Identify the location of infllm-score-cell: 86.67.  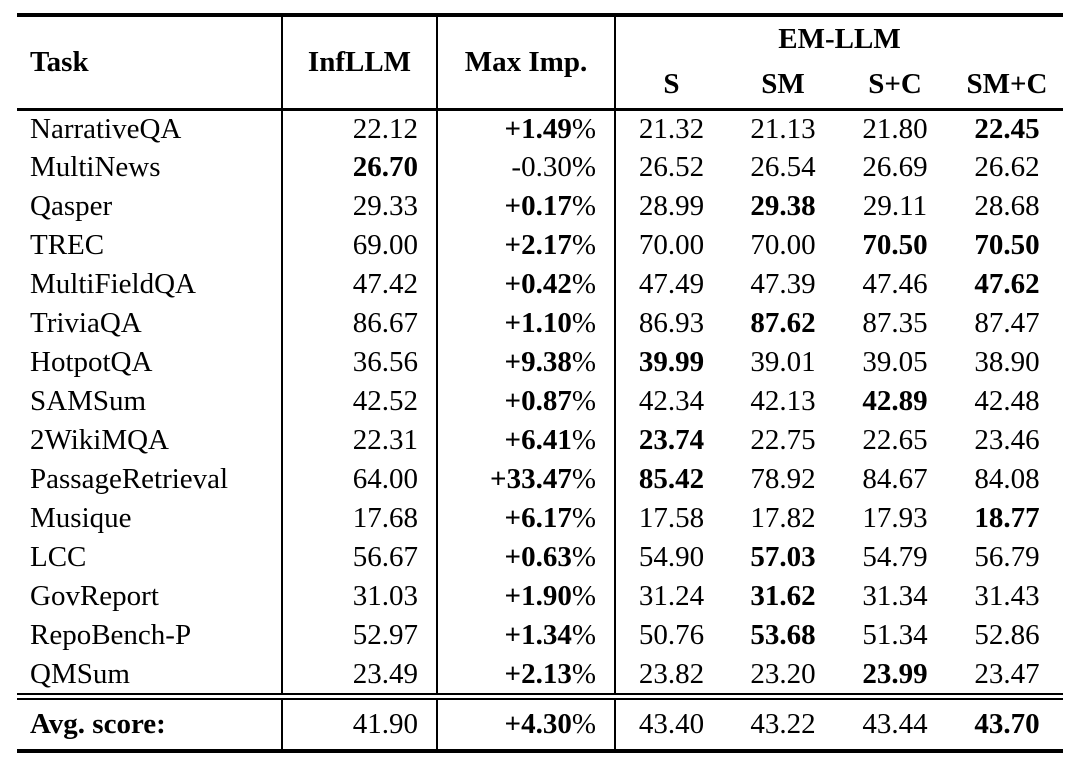
(360, 323).